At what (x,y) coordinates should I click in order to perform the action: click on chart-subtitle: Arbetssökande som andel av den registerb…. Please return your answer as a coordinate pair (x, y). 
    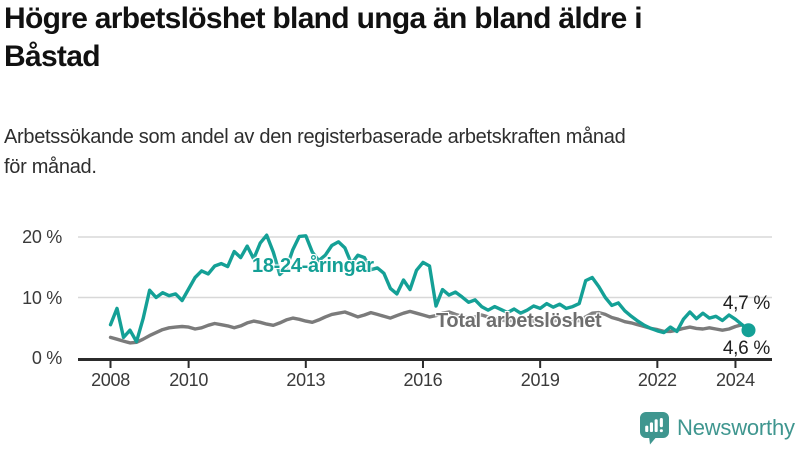
    Looking at the image, I should click on (396, 152).